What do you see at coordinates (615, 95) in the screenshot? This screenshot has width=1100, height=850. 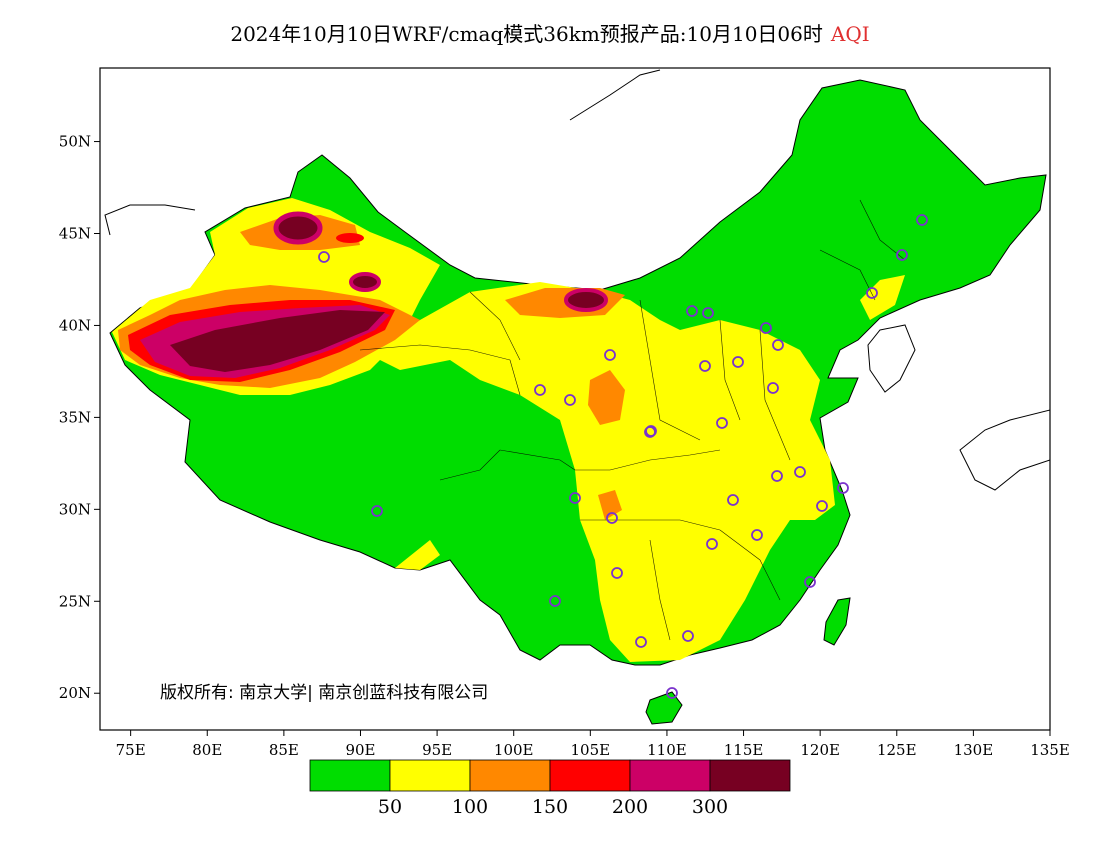 I see `russia-border-north` at bounding box center [615, 95].